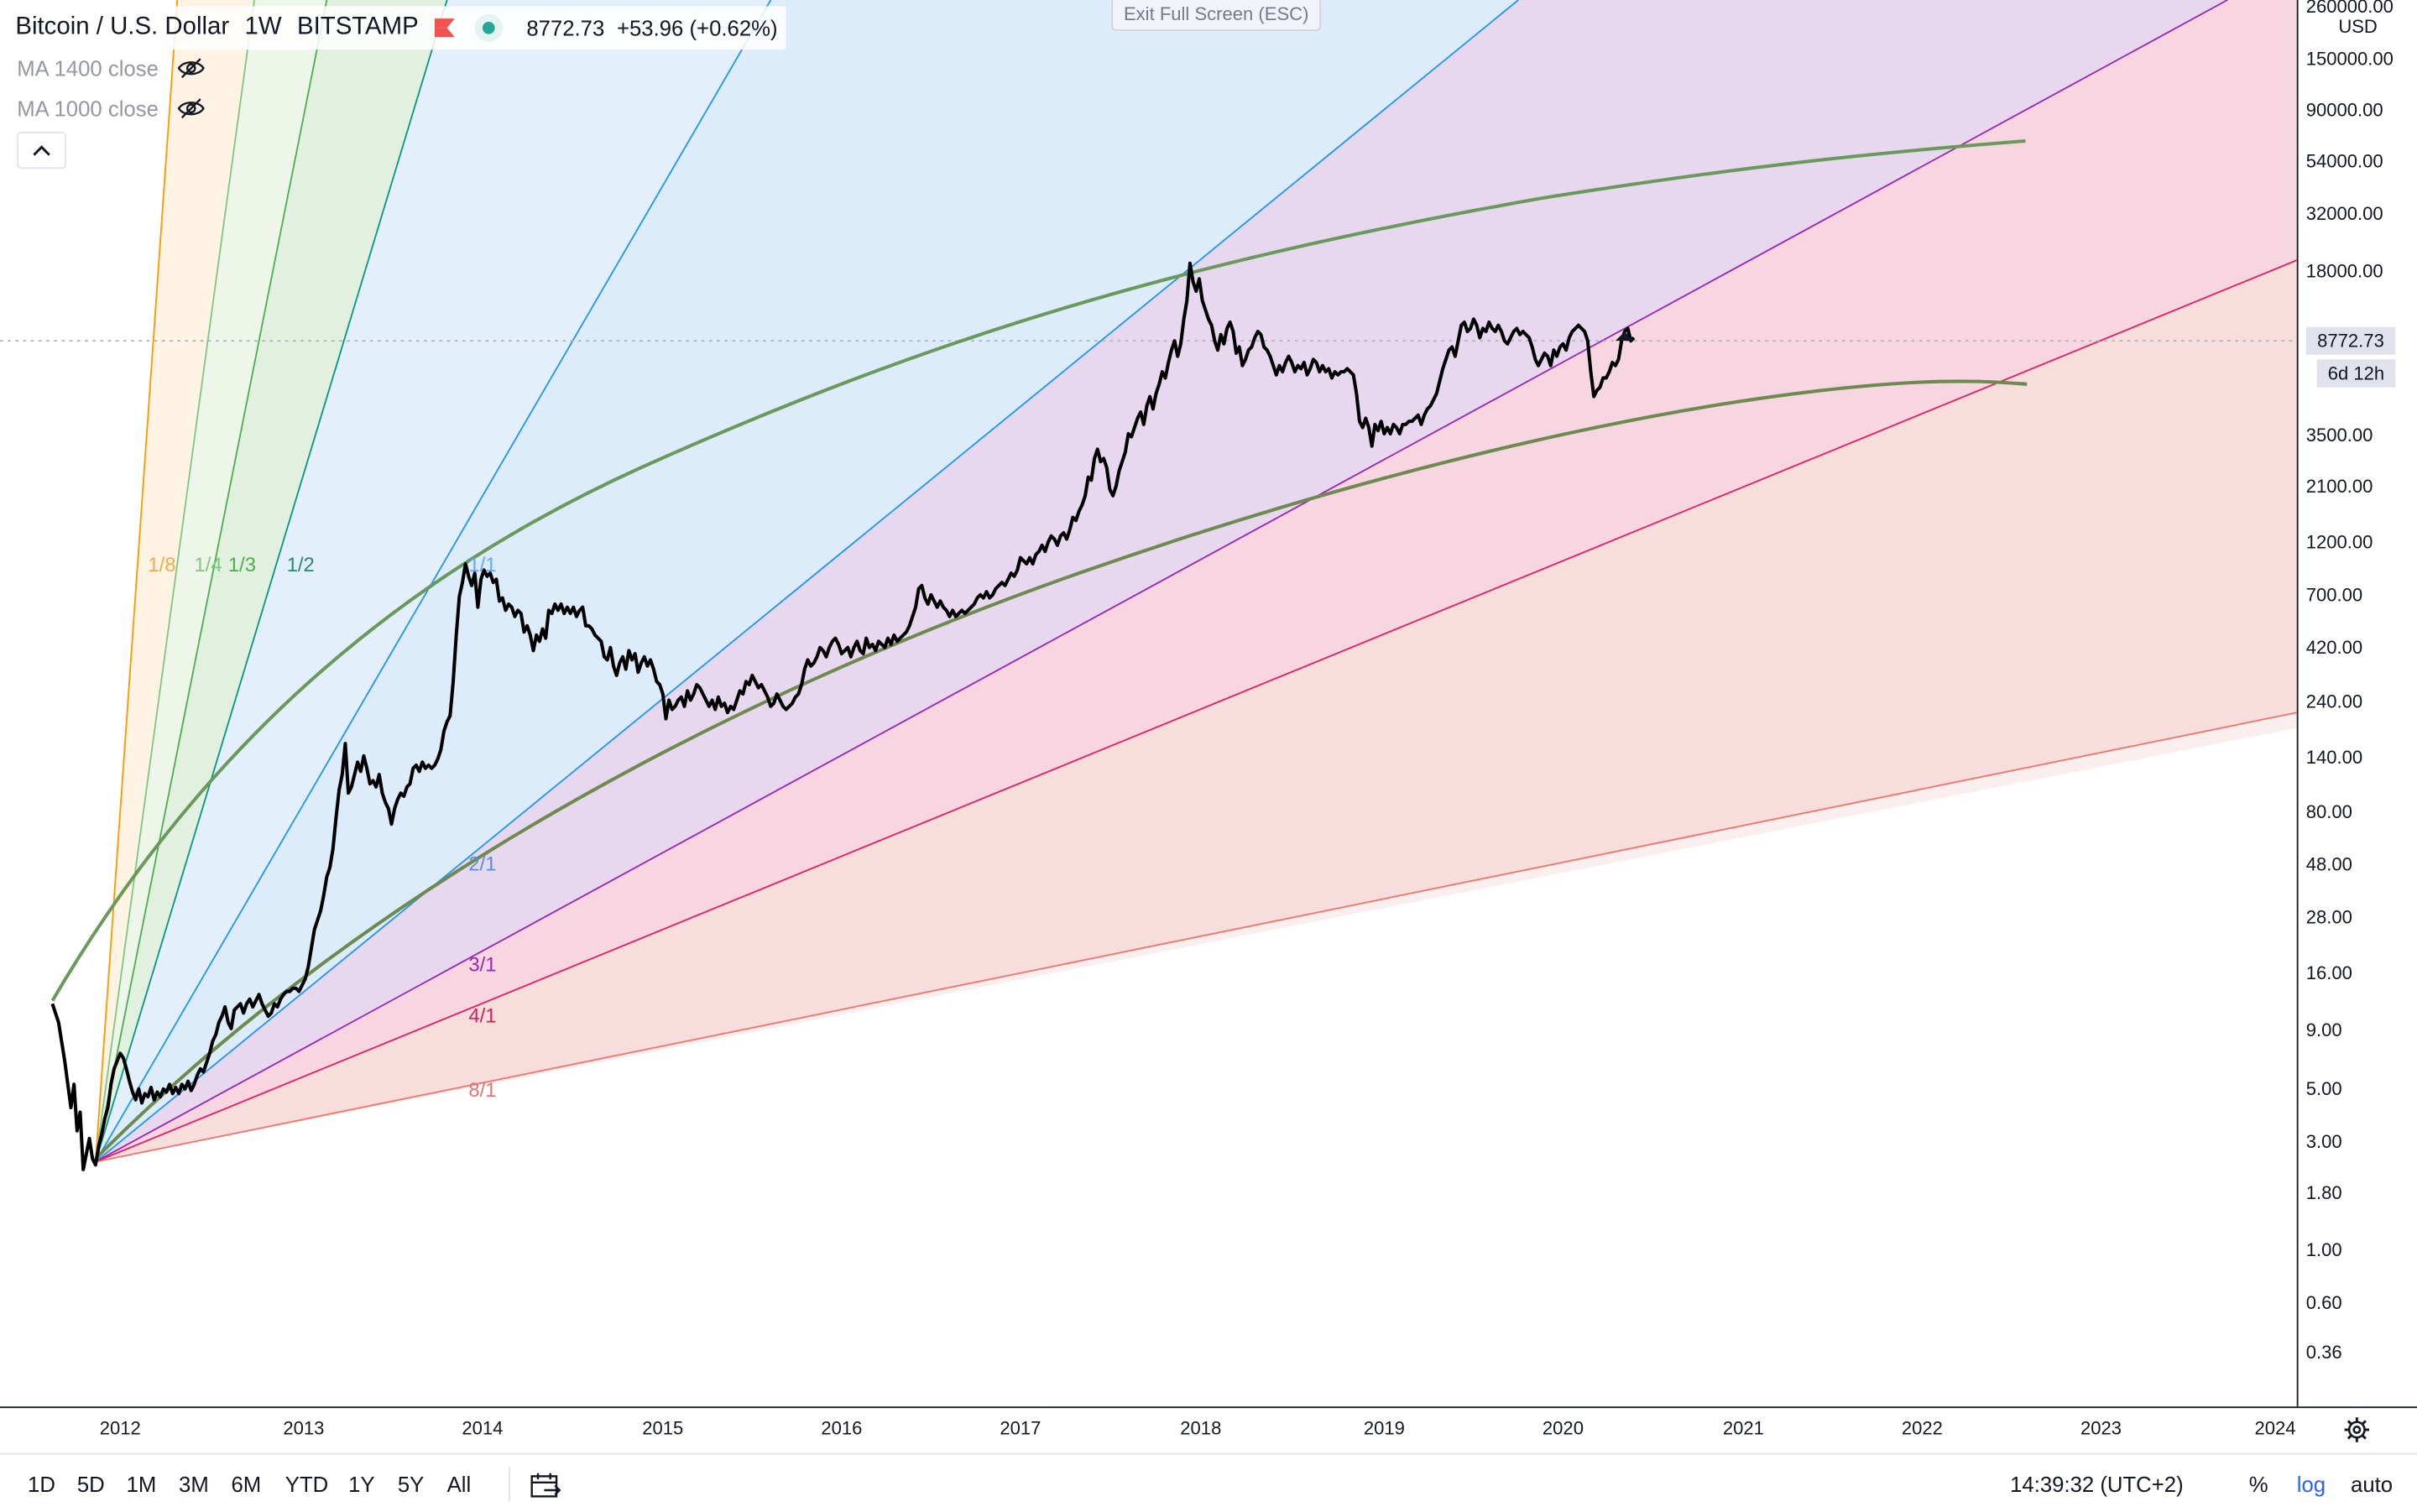 The height and width of the screenshot is (1512, 2417). I want to click on price-tick: 80.00, so click(2328, 812).